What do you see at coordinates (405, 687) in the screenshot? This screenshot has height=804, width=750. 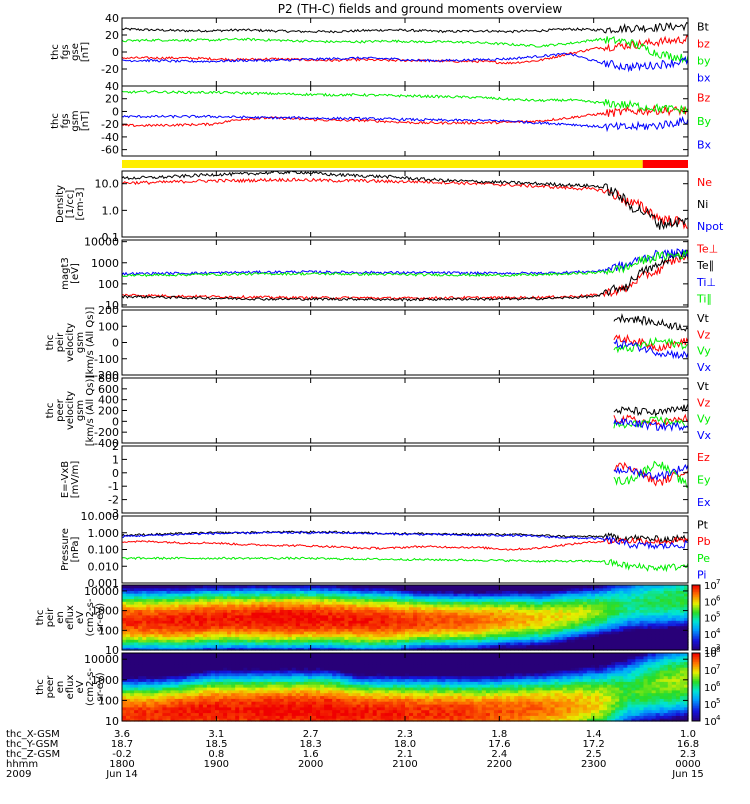 I see `peer_spec-cells` at bounding box center [405, 687].